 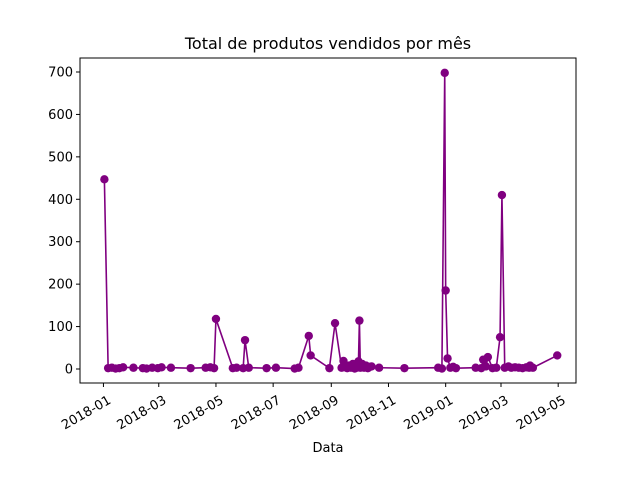 What do you see at coordinates (64, 221) in the screenshot?
I see `y-axis: 0 100 200 300 400 500 600 700` at bounding box center [64, 221].